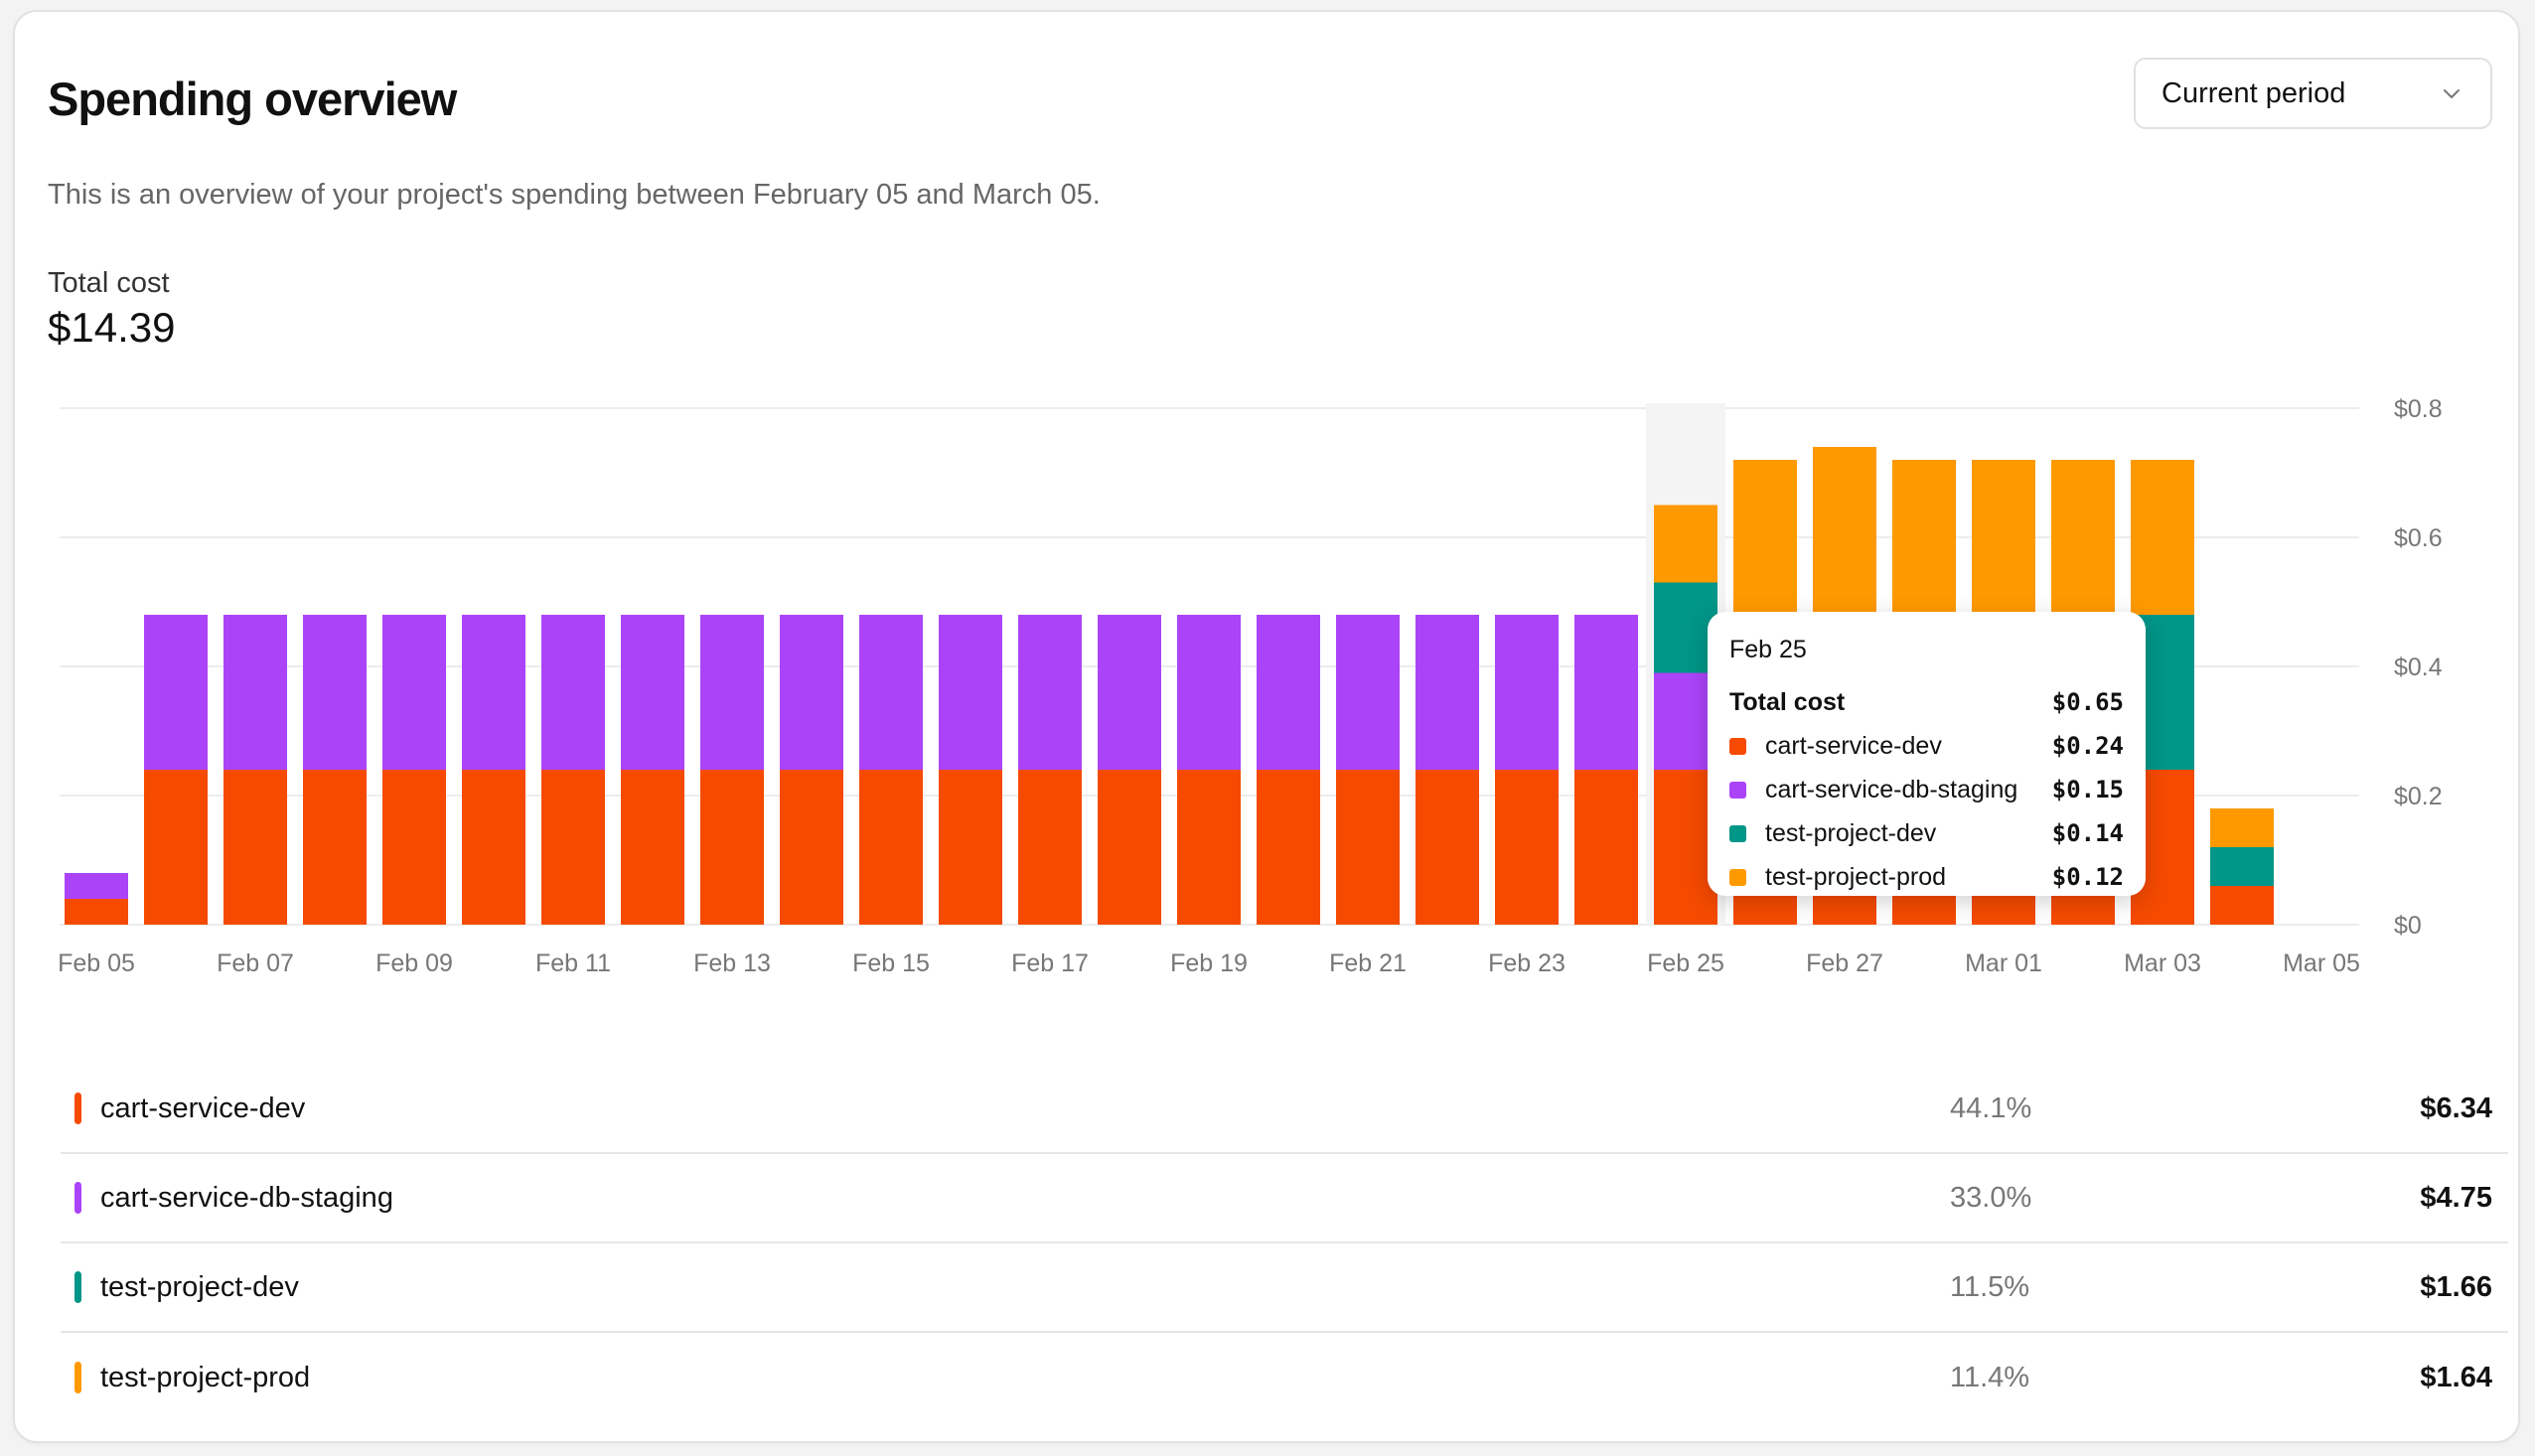 This screenshot has width=2535, height=1456. What do you see at coordinates (1891, 789) in the screenshot?
I see `tooltip-row-name: cart-service-db-staging` at bounding box center [1891, 789].